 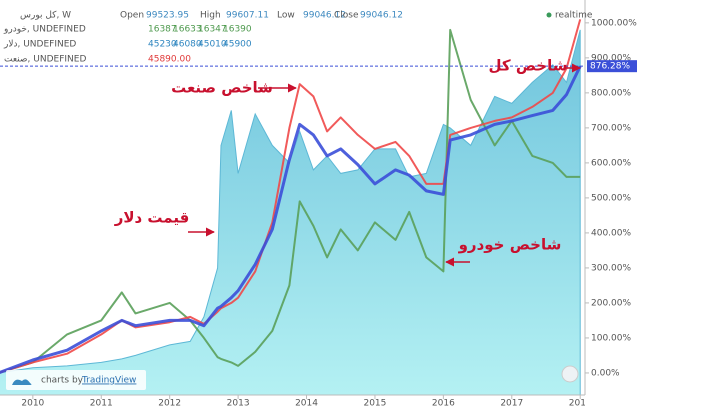 What do you see at coordinates (611, 198) in the screenshot?
I see `y-tick-label: 500.00%` at bounding box center [611, 198].